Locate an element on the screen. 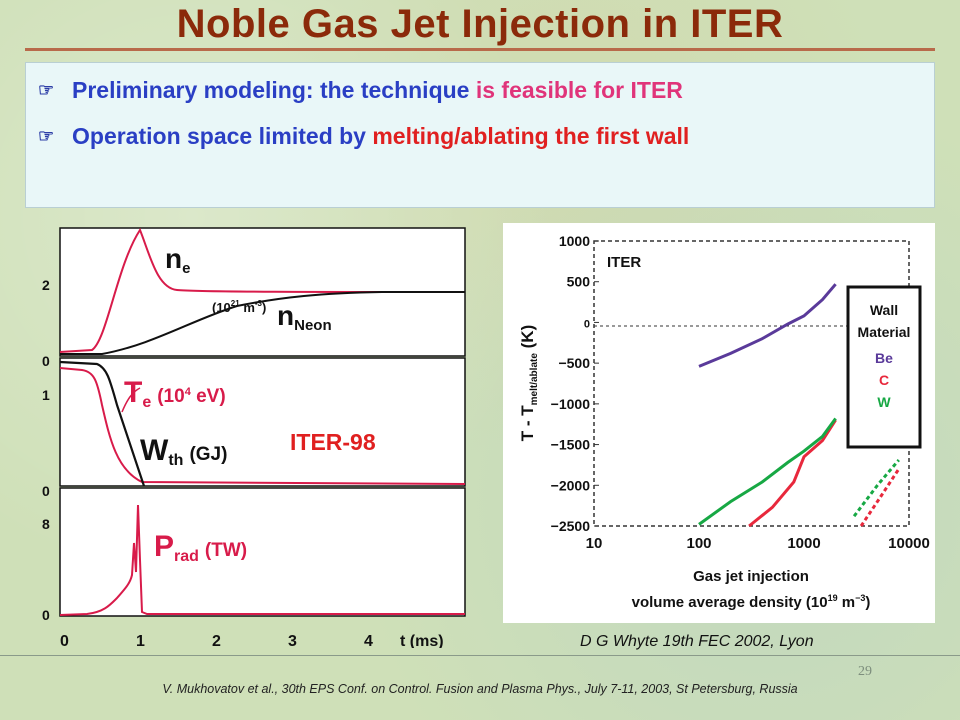 The height and width of the screenshot is (720, 960). series-group is located at coordinates (799, 405).